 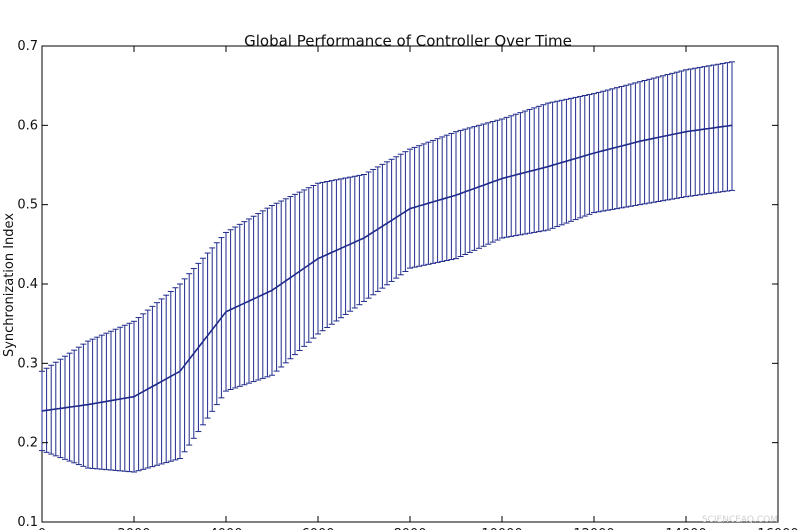 I want to click on y-tick-label: 0.7, so click(x=27, y=46).